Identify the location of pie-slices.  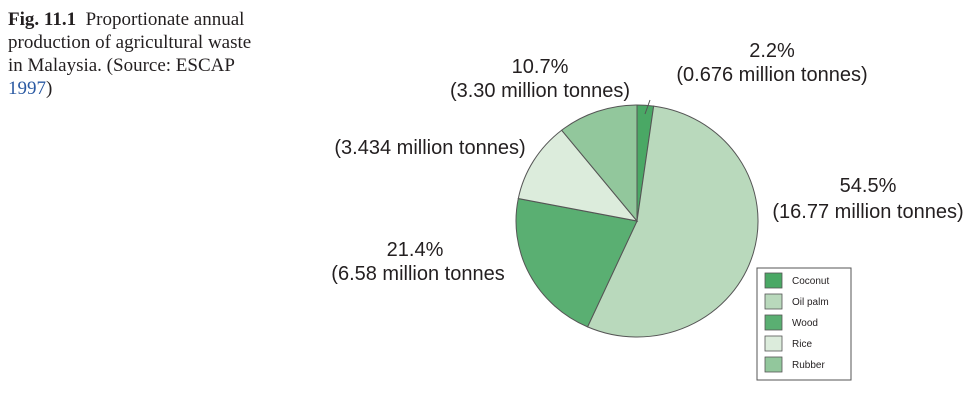
(637, 221).